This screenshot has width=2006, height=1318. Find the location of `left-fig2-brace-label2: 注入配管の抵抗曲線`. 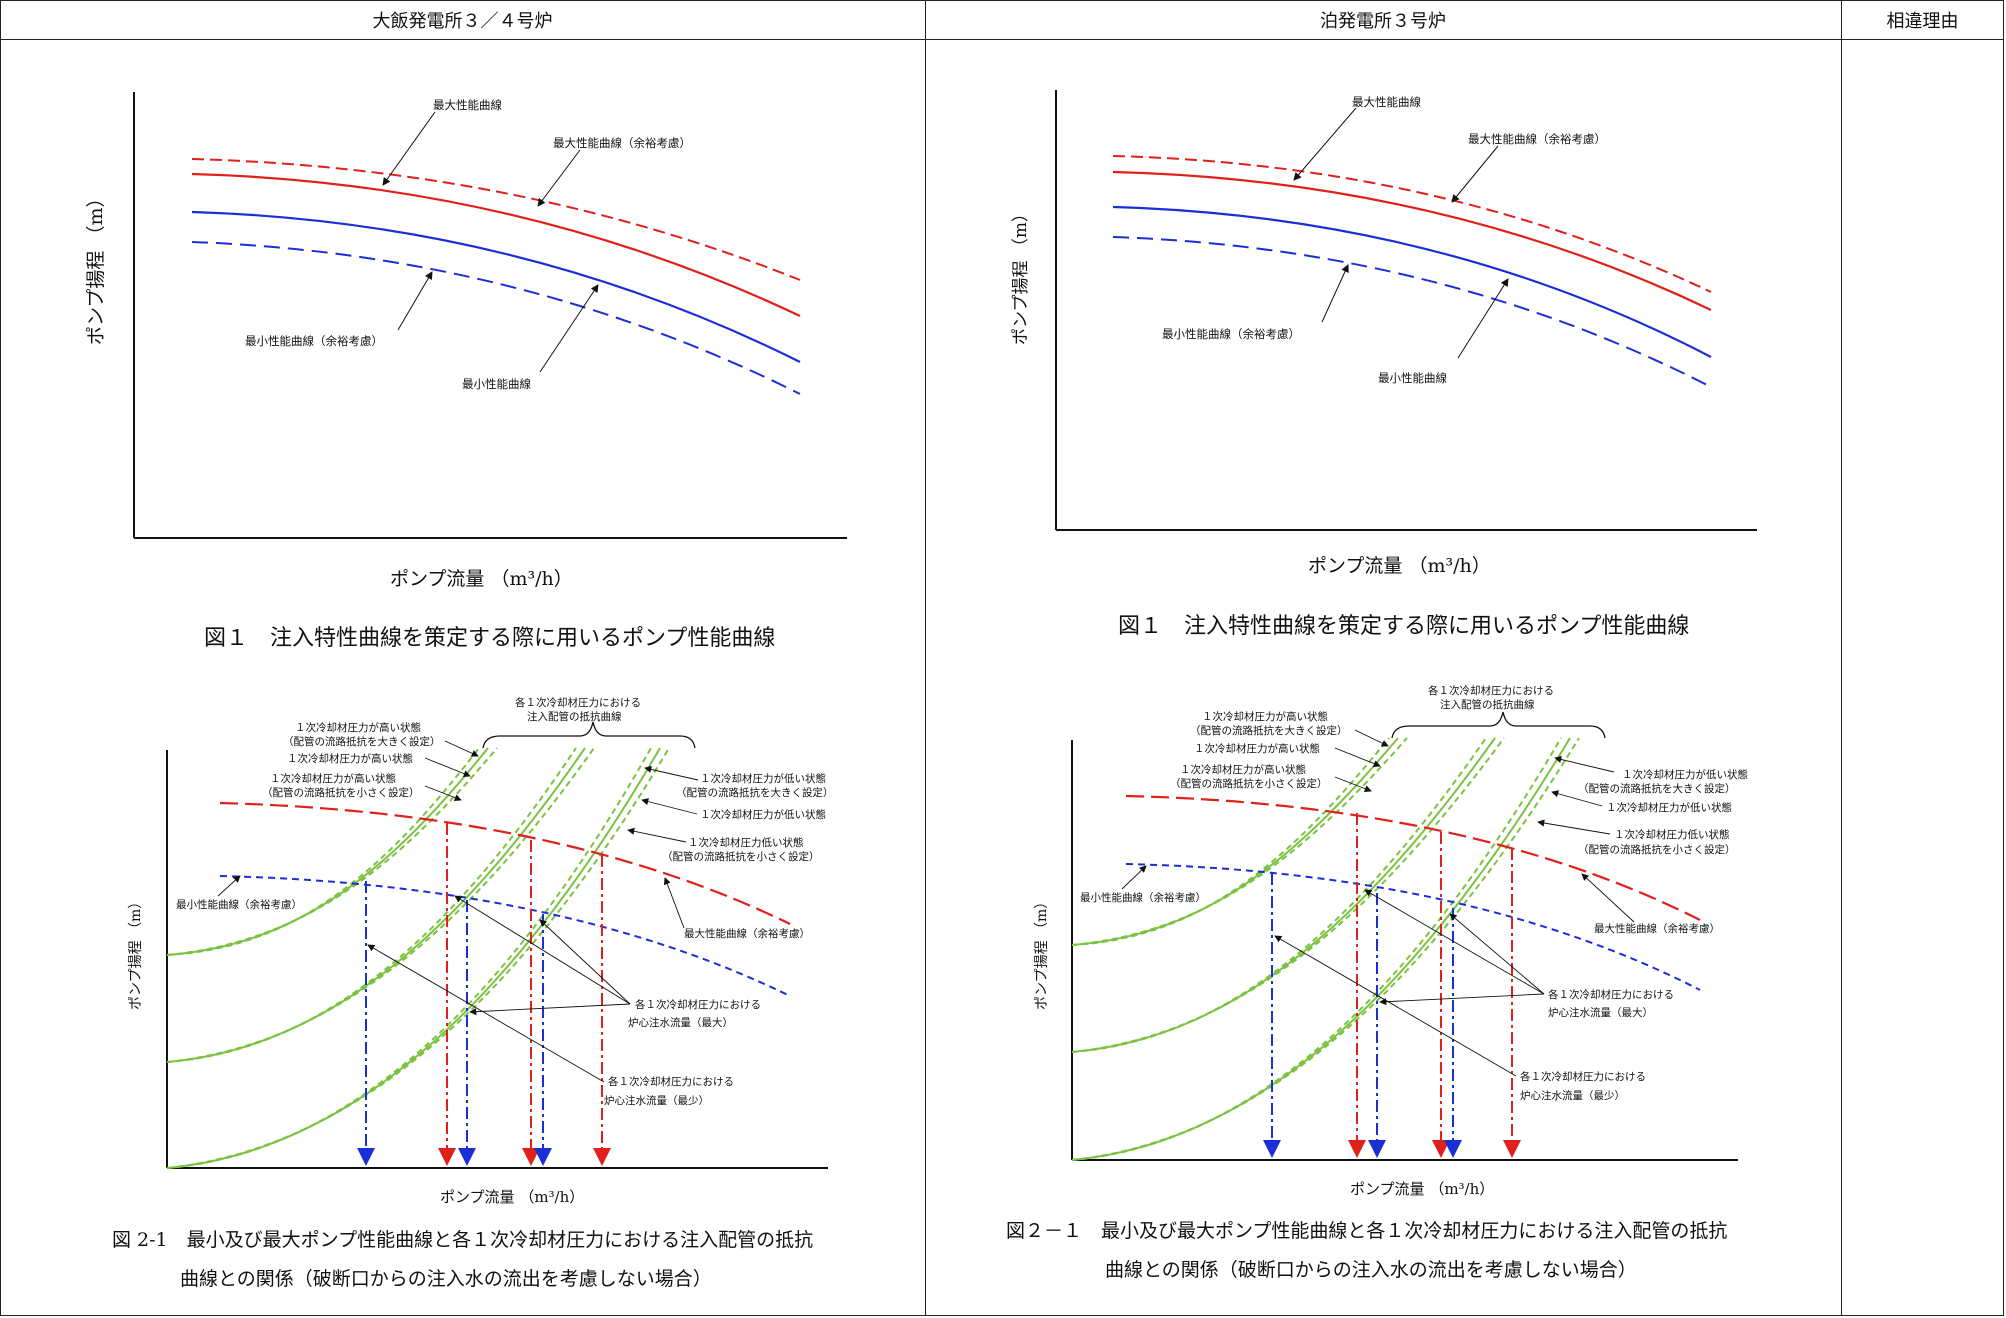

left-fig2-brace-label2: 注入配管の抵抗曲線 is located at coordinates (574, 716).